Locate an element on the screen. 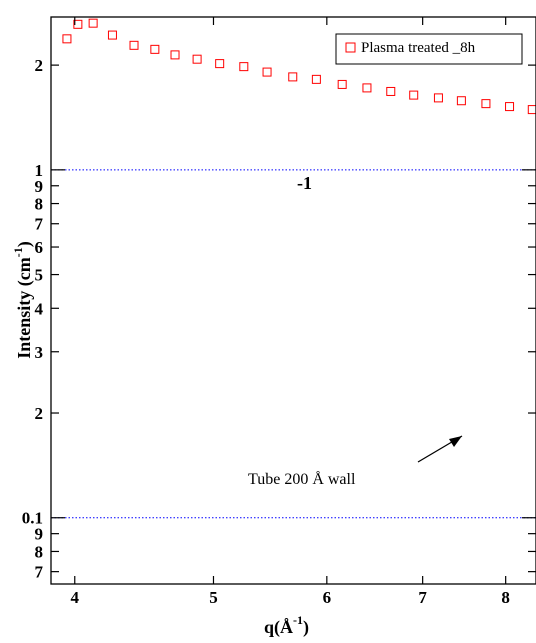  legend-box is located at coordinates (429, 49).